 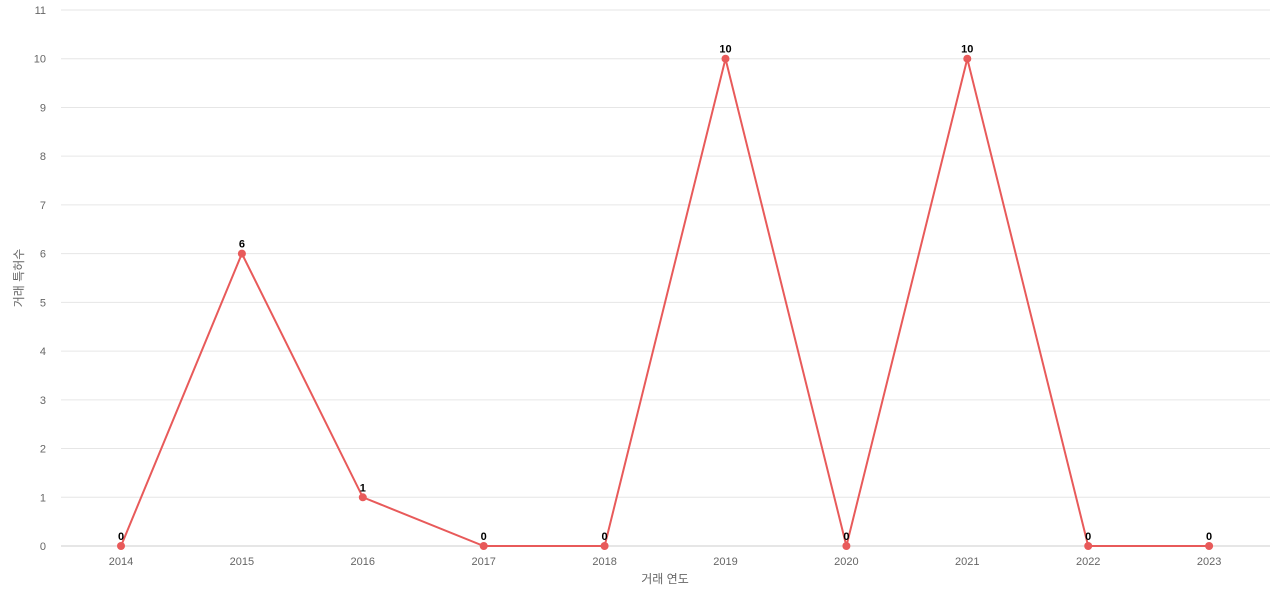 I want to click on x-tick-label: 2020, so click(x=846, y=562).